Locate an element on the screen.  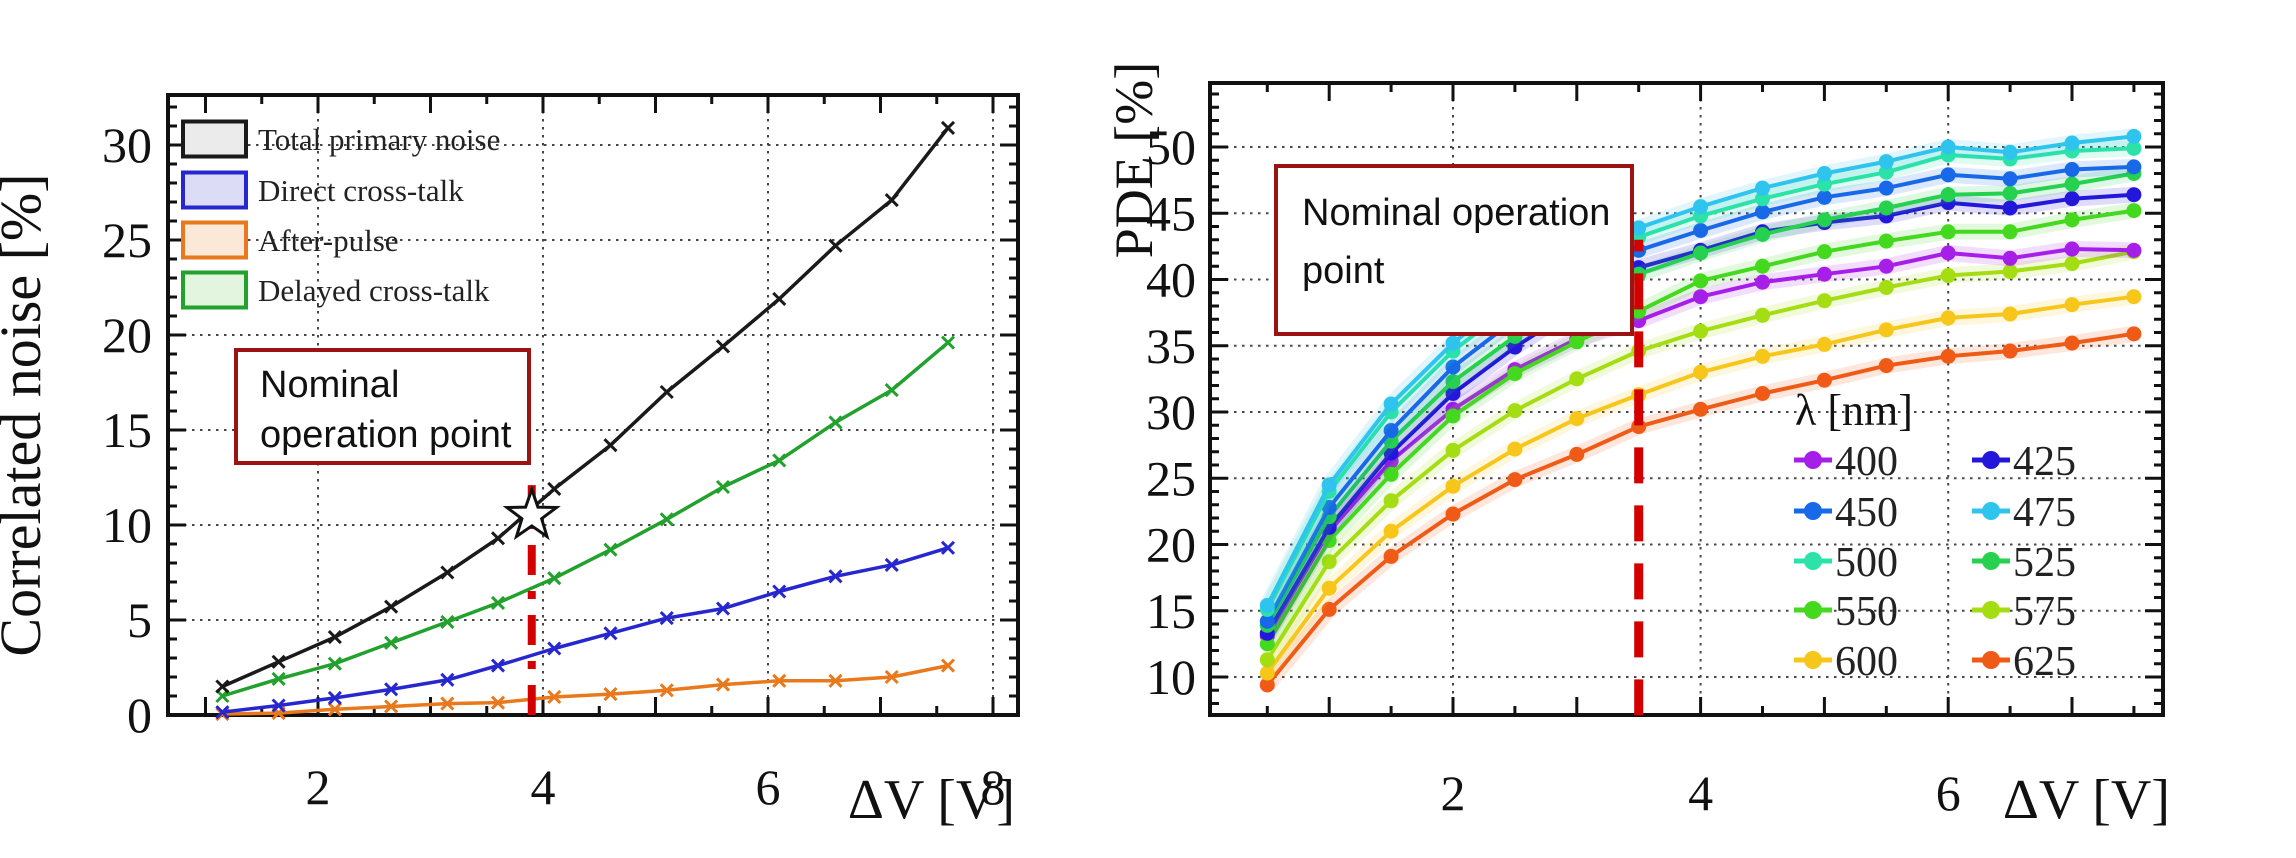
legend-item-550: 550 is located at coordinates (1846, 612).